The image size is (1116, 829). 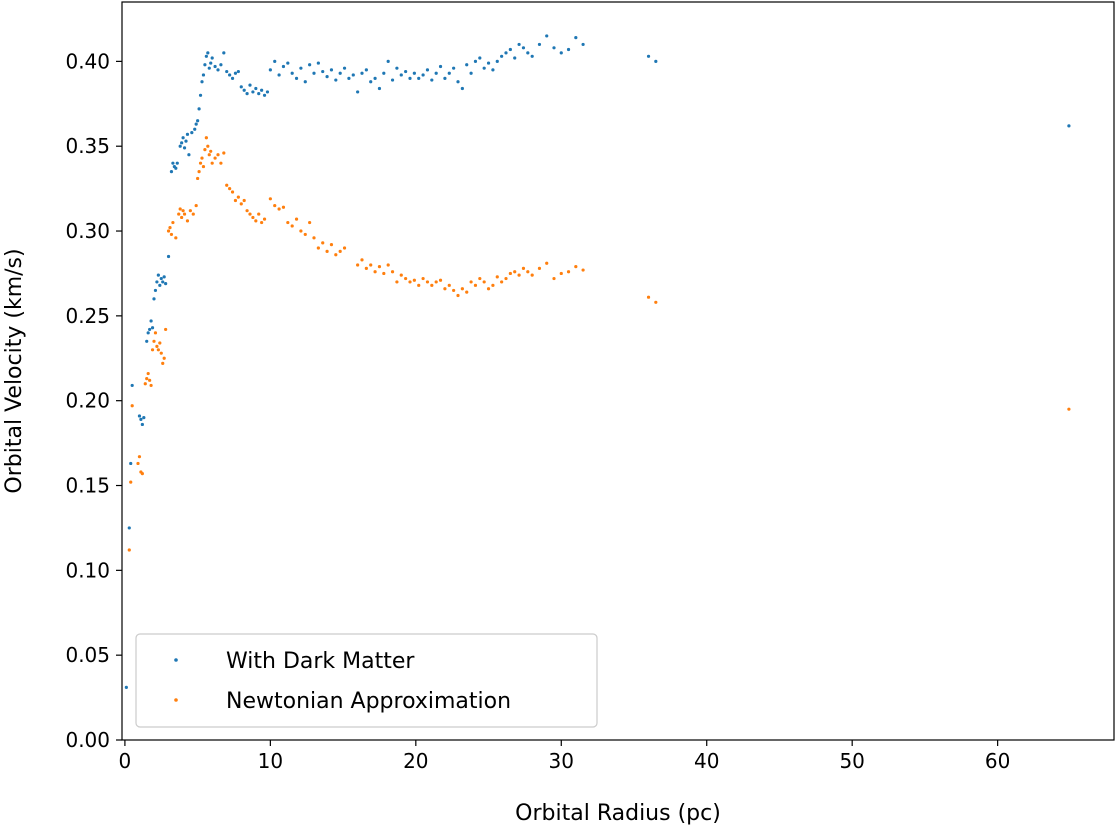 I want to click on legend-label-dark-matter: With Dark Matter, so click(x=320, y=661).